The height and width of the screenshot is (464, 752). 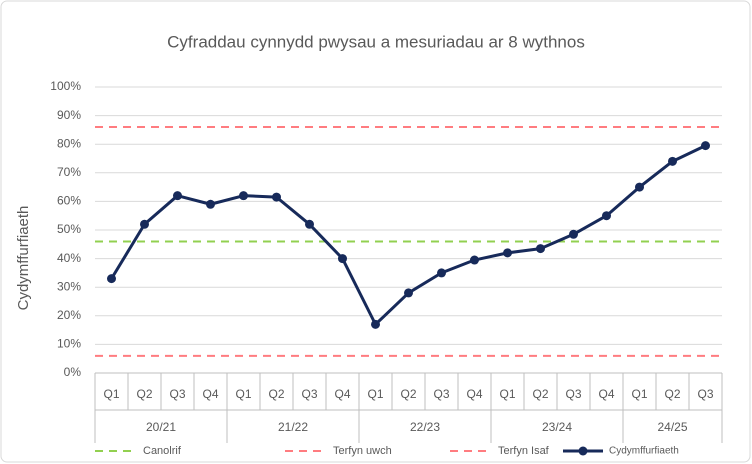 I want to click on y-tick-label: 60%, so click(x=69, y=201).